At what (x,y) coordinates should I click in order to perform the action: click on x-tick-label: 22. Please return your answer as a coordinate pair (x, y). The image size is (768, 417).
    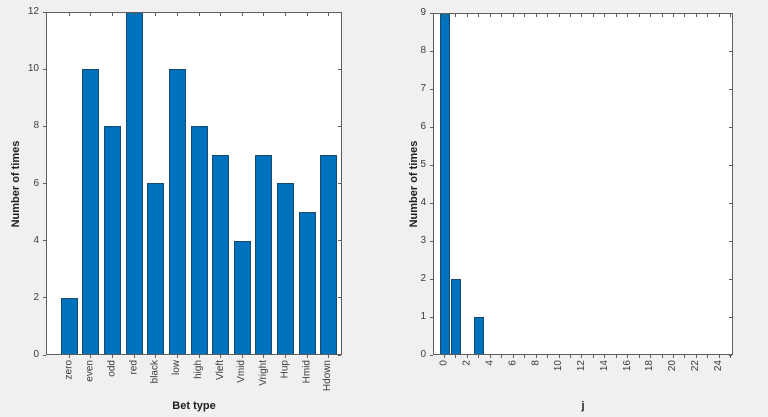
    Looking at the image, I should click on (696, 366).